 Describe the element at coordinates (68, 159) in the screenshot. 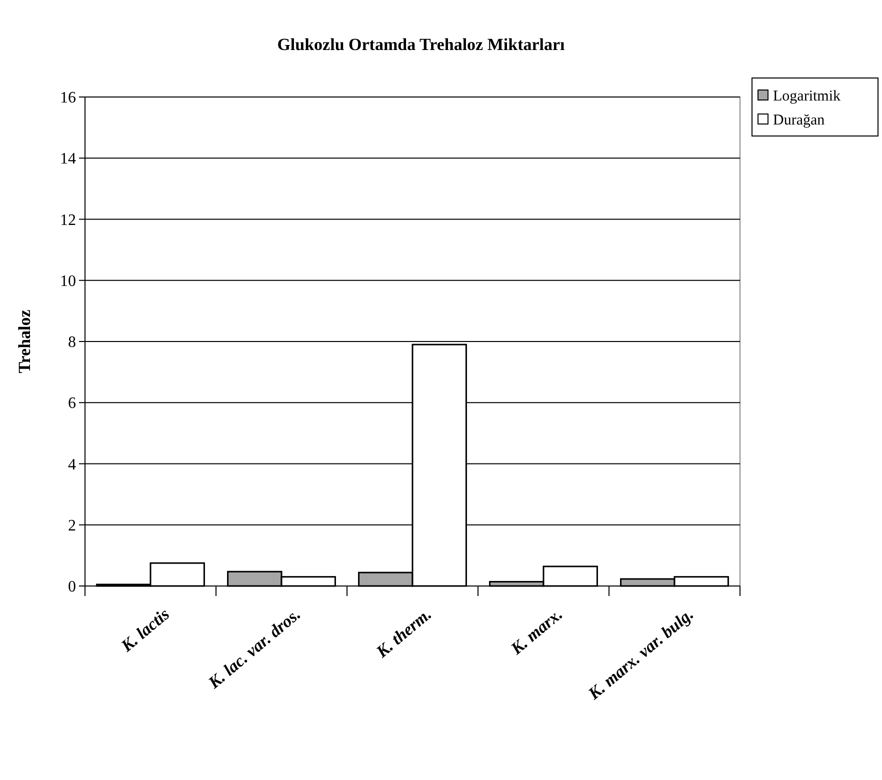

I see `y-tick-label: 14` at that location.